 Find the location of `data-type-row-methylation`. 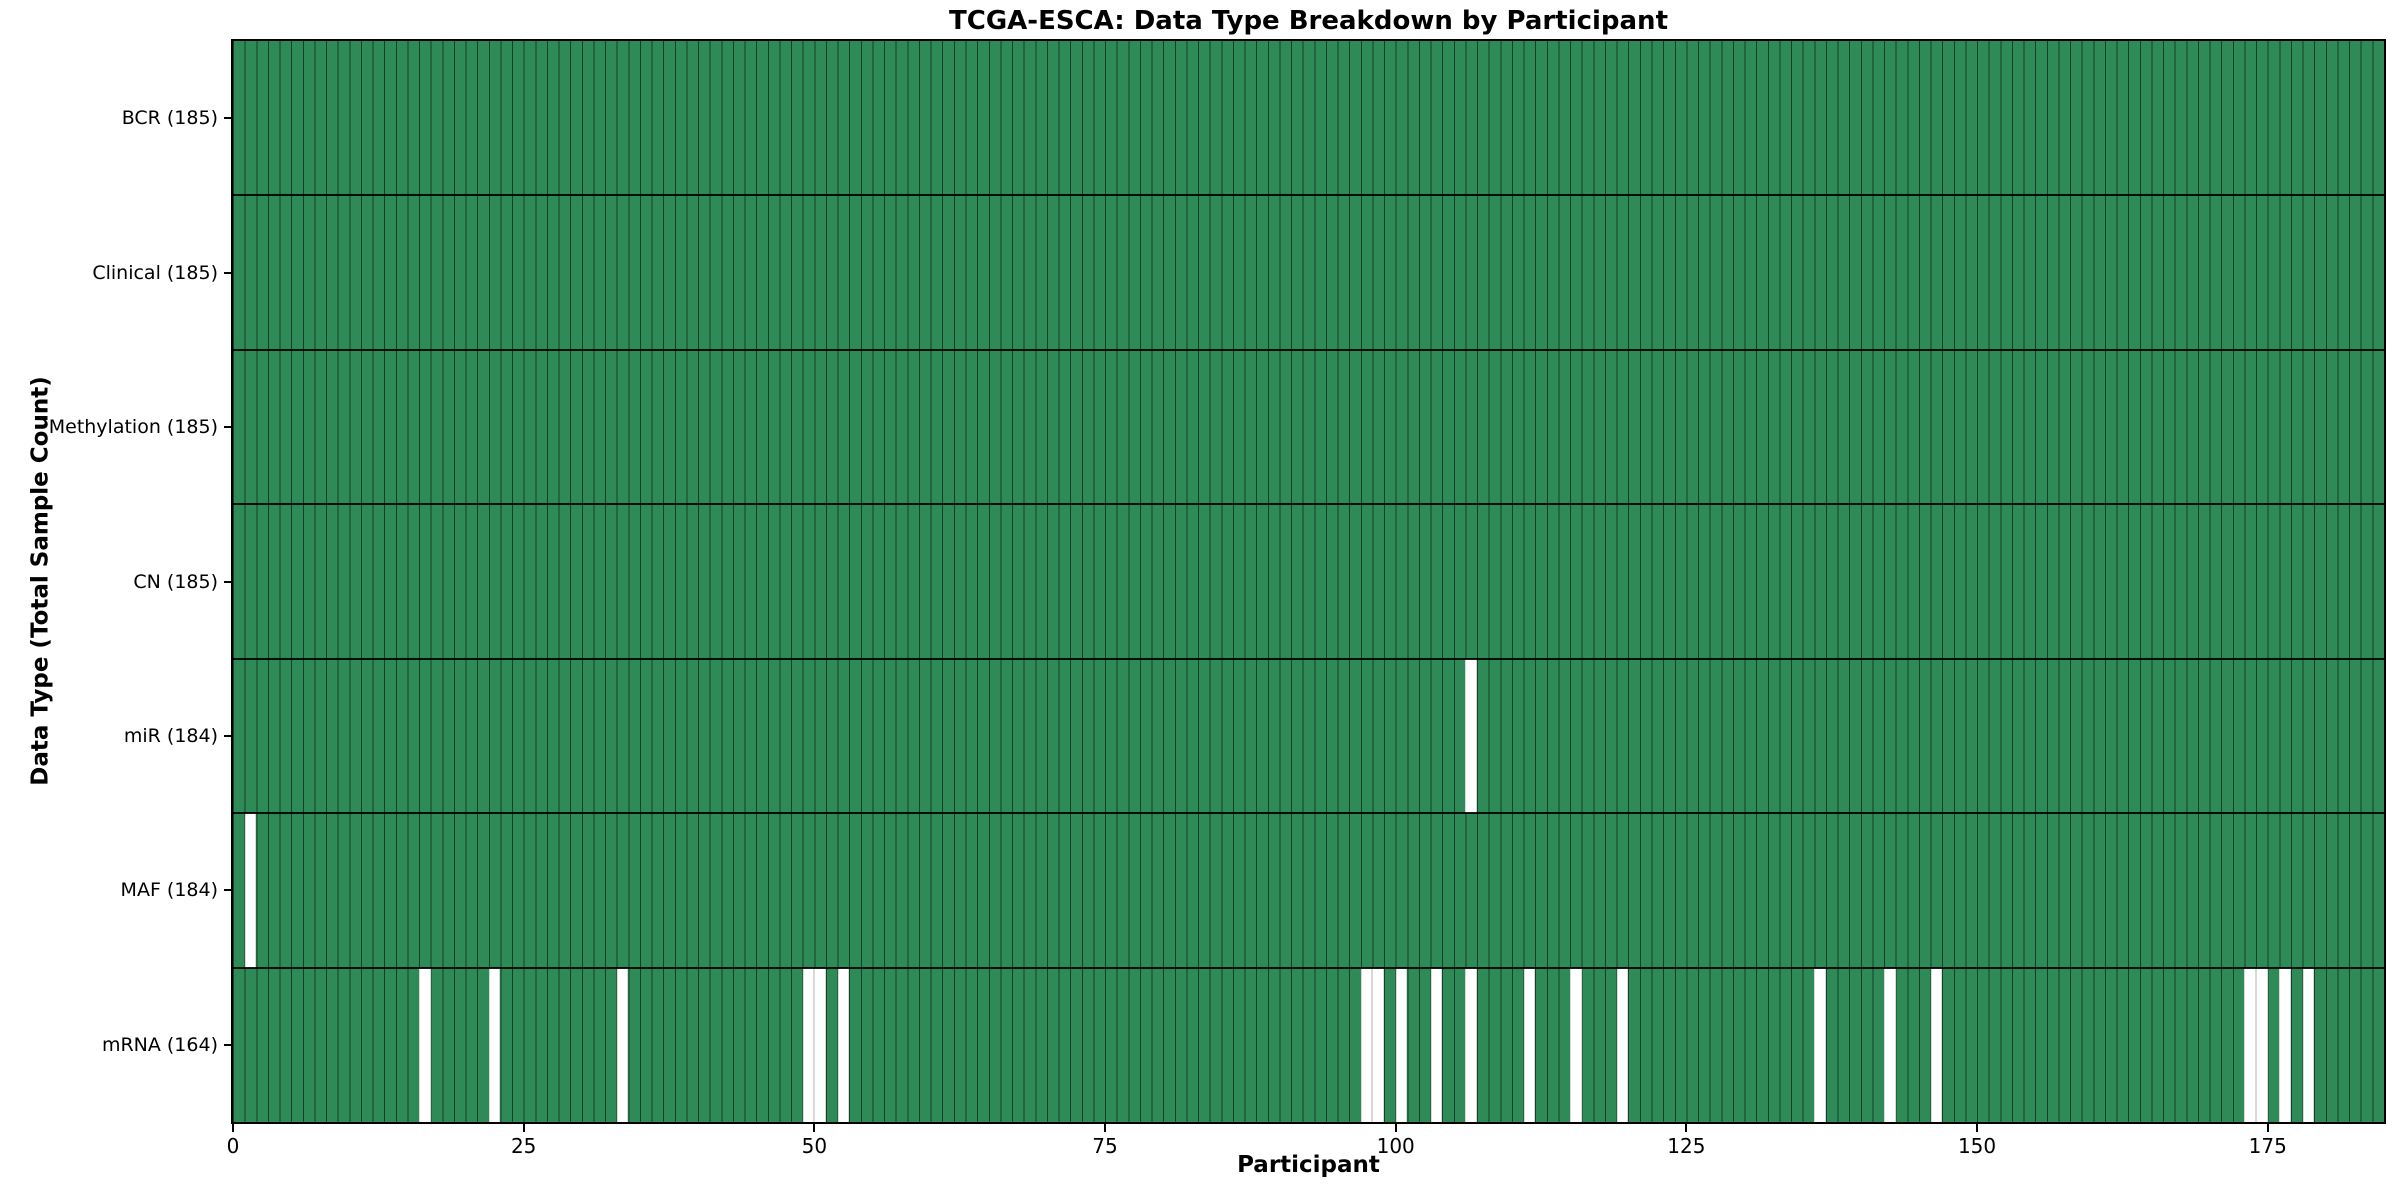

data-type-row-methylation is located at coordinates (1308, 427).